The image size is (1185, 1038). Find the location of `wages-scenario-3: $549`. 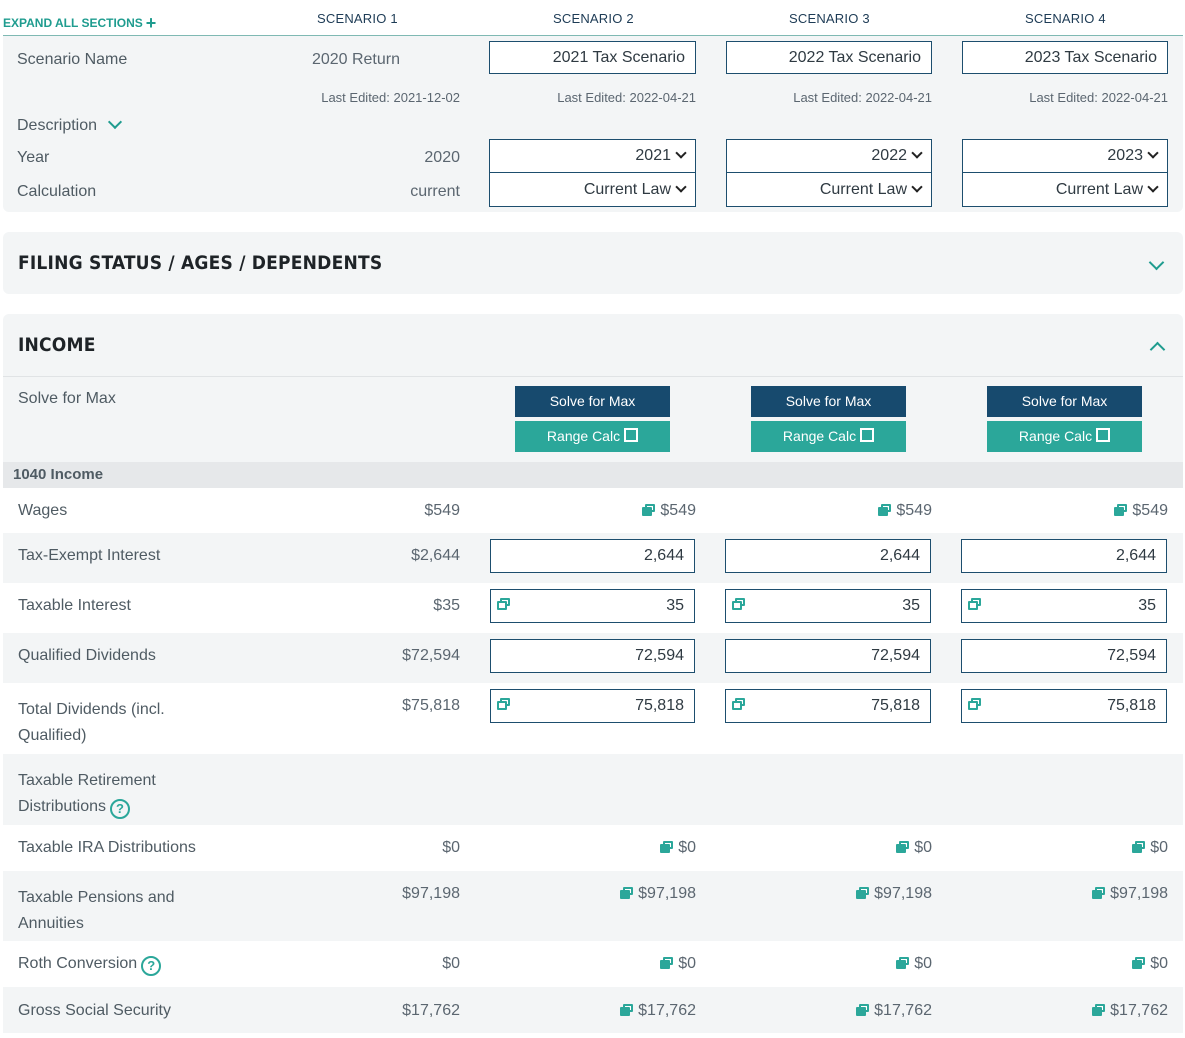

wages-scenario-3: $549 is located at coordinates (872, 511).